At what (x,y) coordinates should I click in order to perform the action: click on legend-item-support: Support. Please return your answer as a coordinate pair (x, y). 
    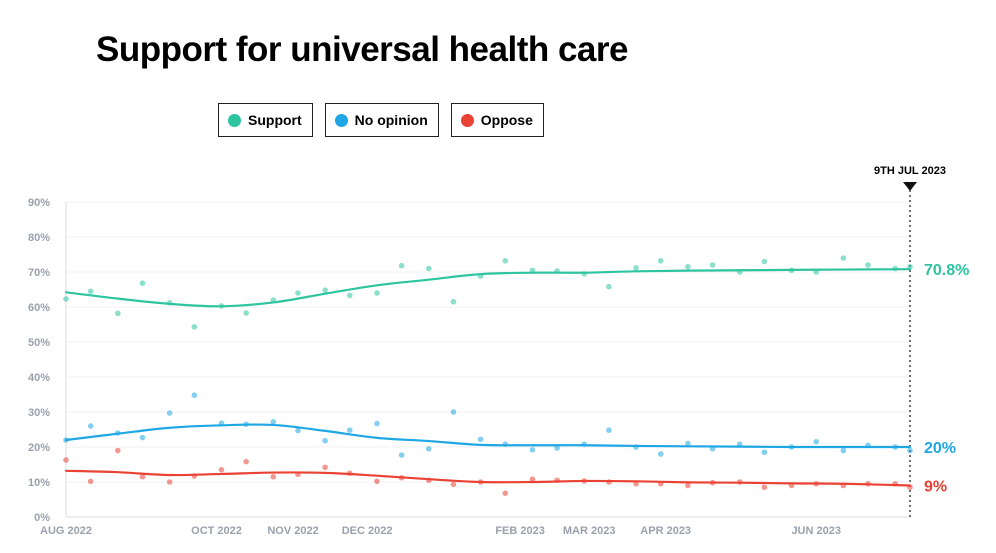
    Looking at the image, I should click on (265, 120).